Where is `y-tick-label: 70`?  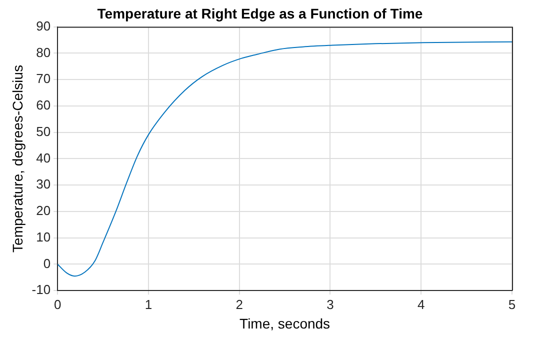
y-tick-label: 70 is located at coordinates (43, 78).